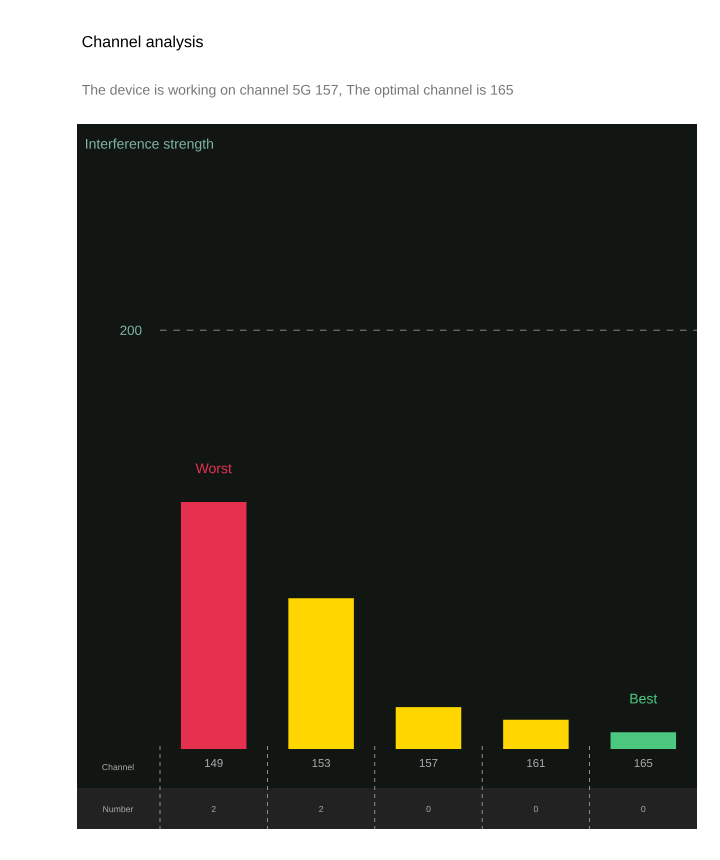  What do you see at coordinates (214, 763) in the screenshot?
I see `x-tick-label: 149` at bounding box center [214, 763].